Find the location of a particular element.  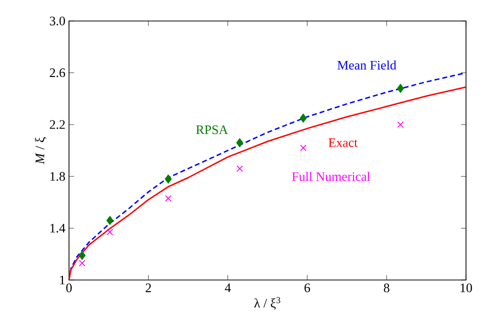

x-tick-label: 0 is located at coordinates (69, 288).